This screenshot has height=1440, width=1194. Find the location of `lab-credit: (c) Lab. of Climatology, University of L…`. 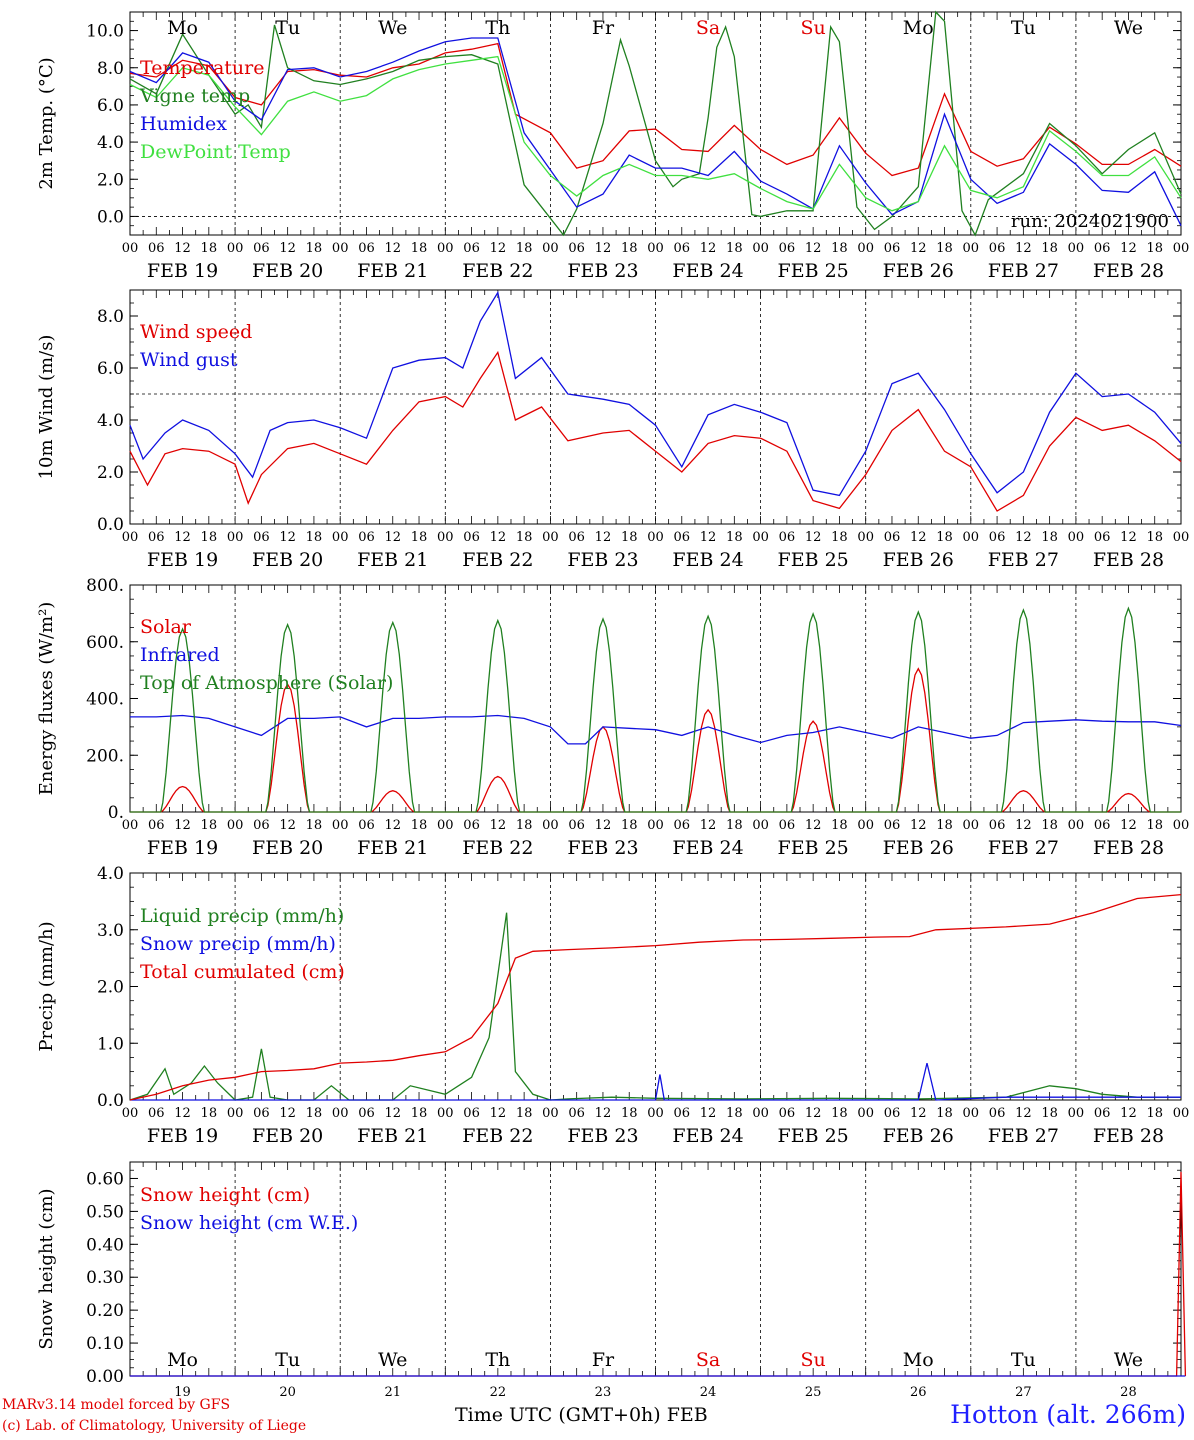

lab-credit: (c) Lab. of Climatology, University of L… is located at coordinates (154, 1426).